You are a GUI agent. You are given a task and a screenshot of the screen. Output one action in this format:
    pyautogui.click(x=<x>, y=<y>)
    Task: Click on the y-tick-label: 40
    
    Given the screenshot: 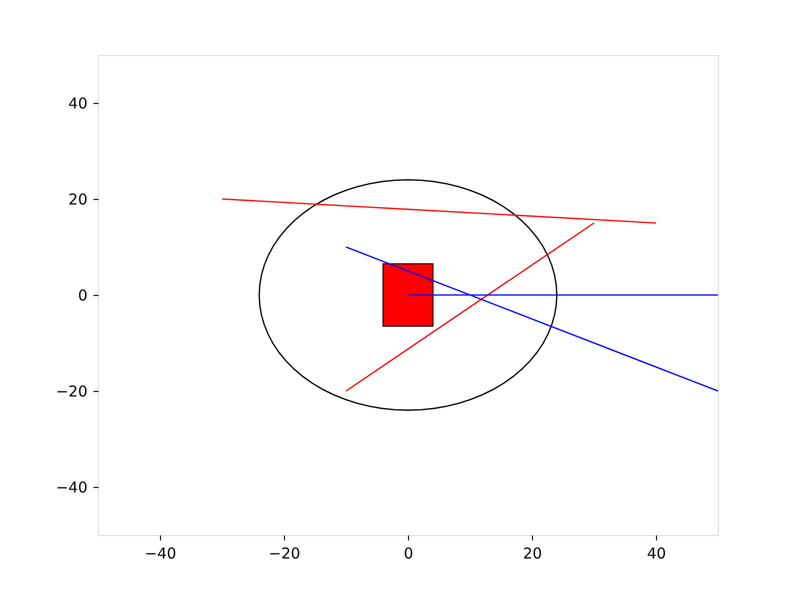 What is the action you would take?
    pyautogui.click(x=78, y=103)
    